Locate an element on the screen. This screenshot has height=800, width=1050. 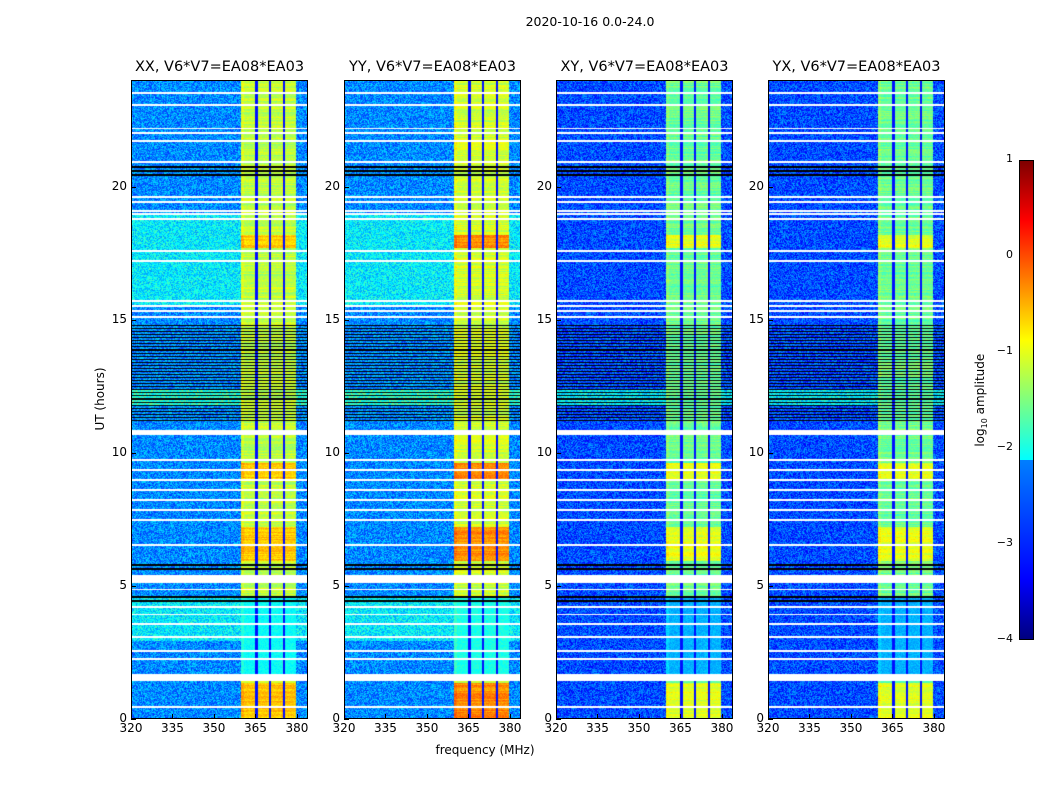
panel-title: XX, V6*V7=EA08*EA03 is located at coordinates (219, 67).